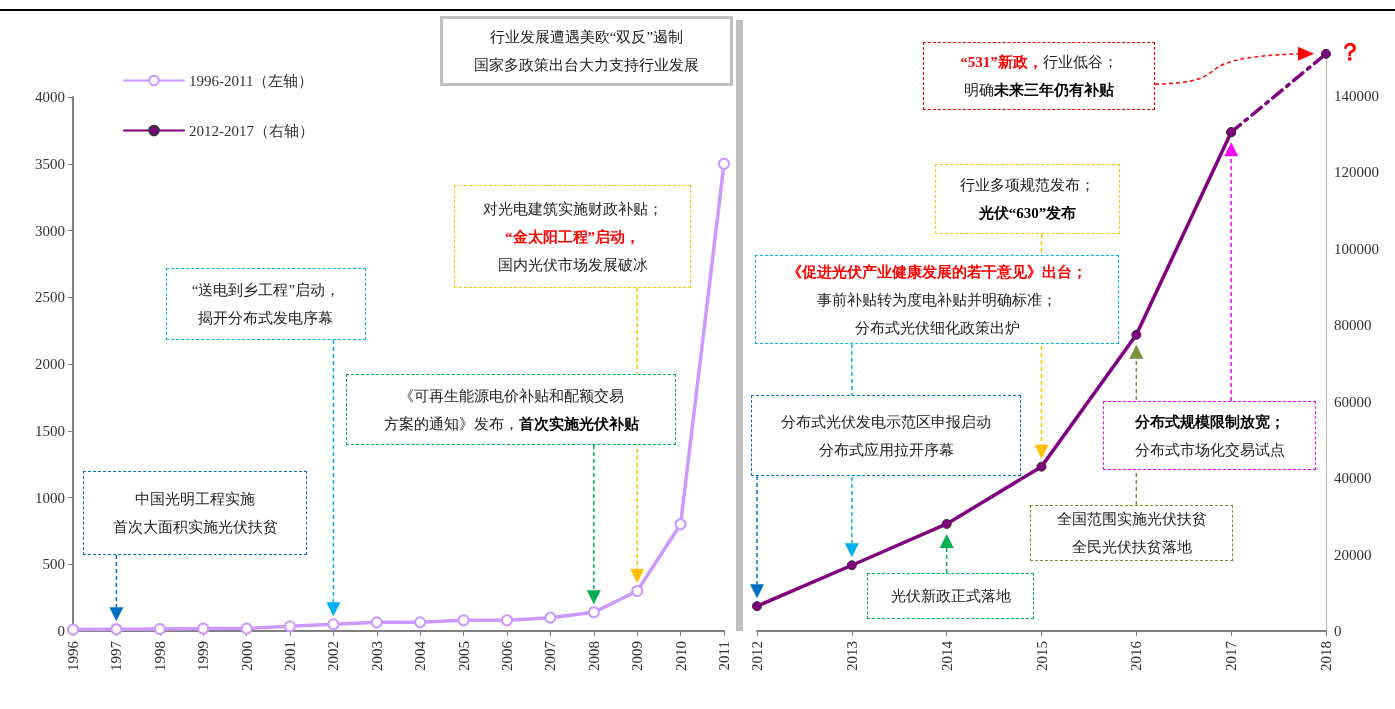 This screenshot has width=1395, height=709. I want to click on callout-box: 对光电建筑实施财政补贴；“金太阳工程”启动，国内光伏市场发展破冰, so click(572, 236).